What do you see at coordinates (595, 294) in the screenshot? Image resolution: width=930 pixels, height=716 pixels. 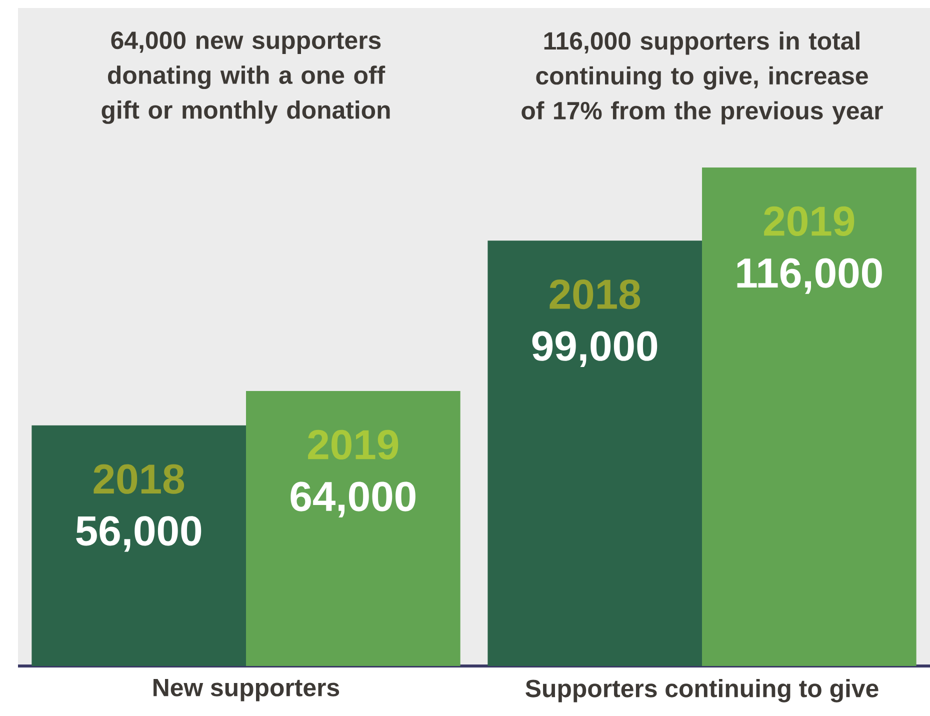 I see `text: 2018` at bounding box center [595, 294].